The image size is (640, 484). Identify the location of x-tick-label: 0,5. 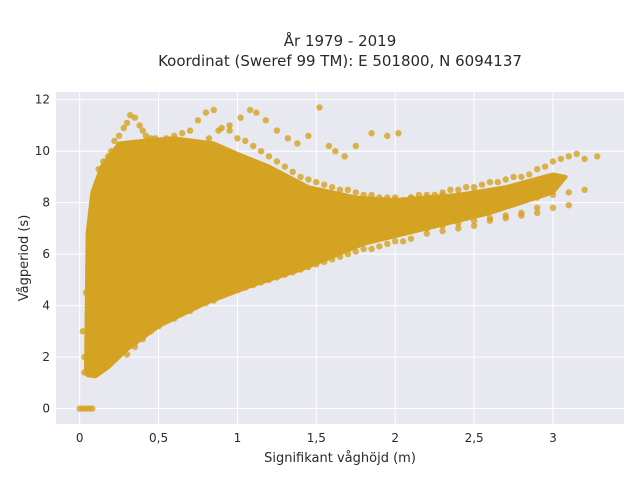
(158, 438).